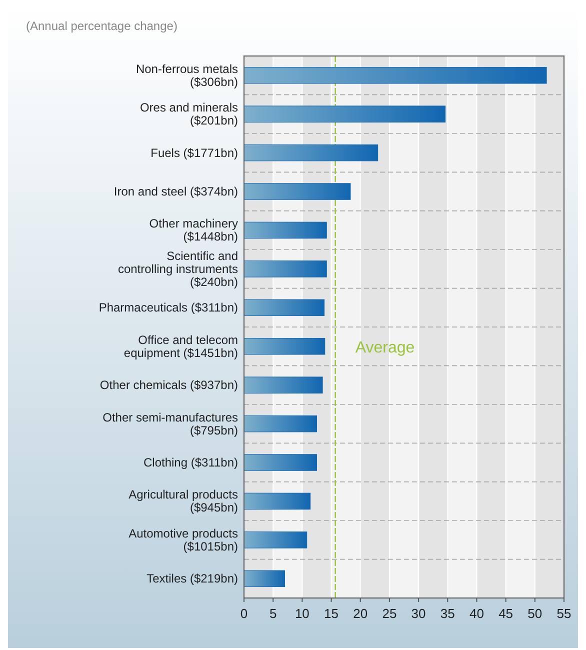  Describe the element at coordinates (187, 75) in the screenshot. I see `y-tick-label: Non-ferrous metals ($306bn)` at that location.